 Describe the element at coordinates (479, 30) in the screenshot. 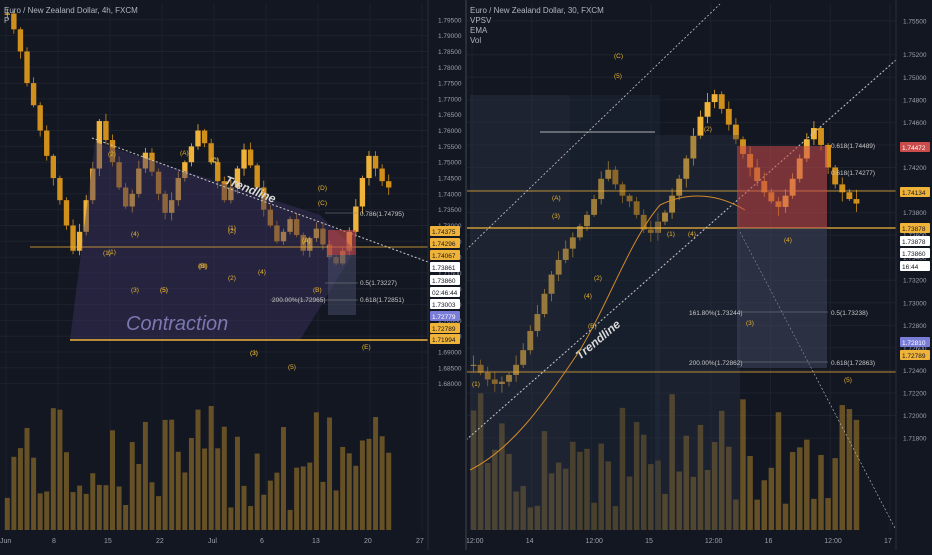

I see `right-indicator-ema: EMA` at that location.